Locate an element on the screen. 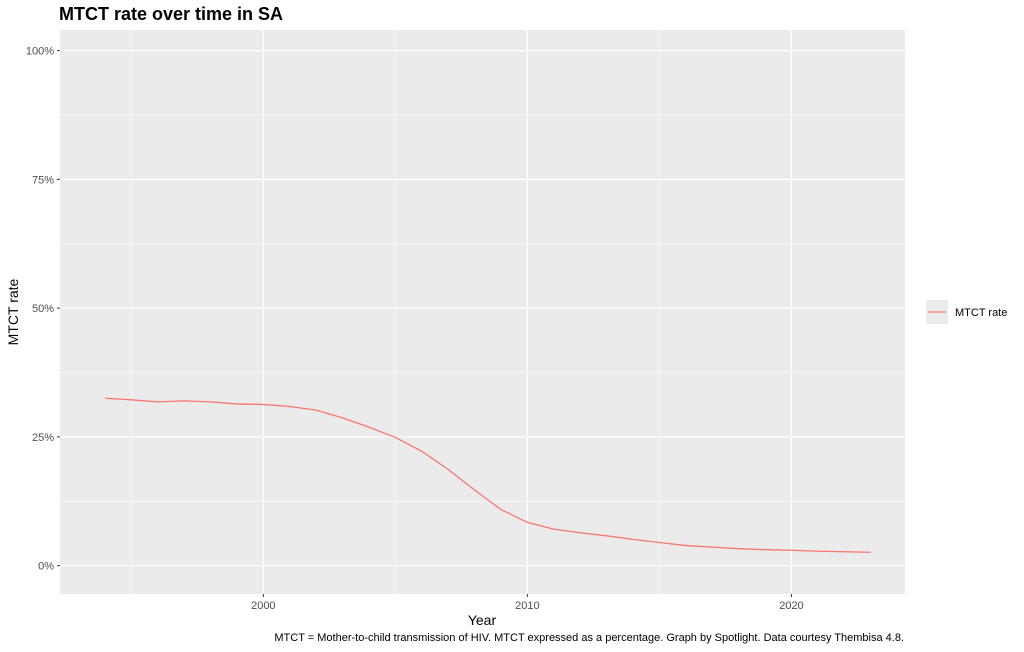 Image resolution: width=1024 pixels, height=652 pixels. chart-title: MTCT rate over time in SA is located at coordinates (171, 14).